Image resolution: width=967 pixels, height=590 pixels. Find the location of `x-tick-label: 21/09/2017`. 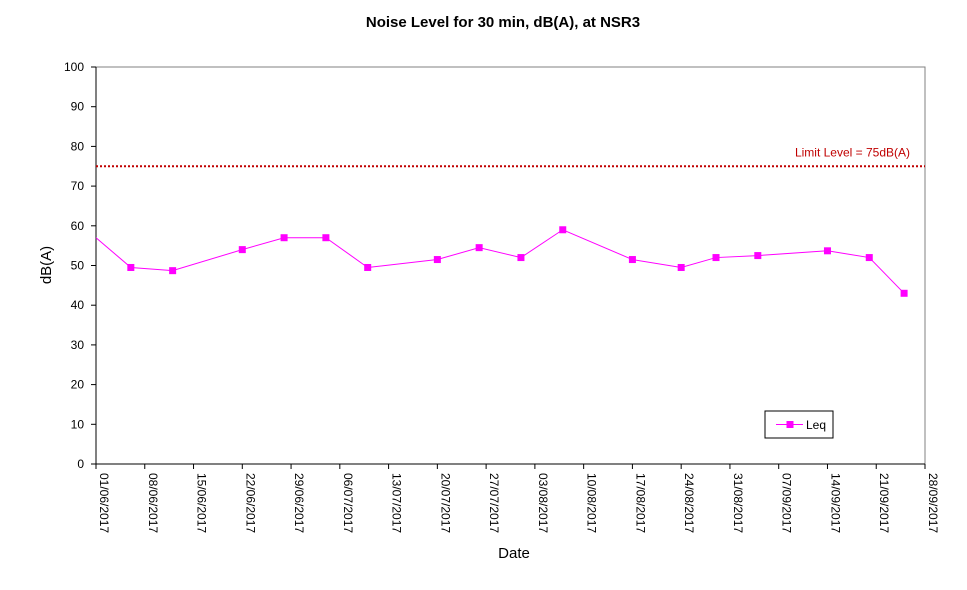

x-tick-label: 21/09/2017 is located at coordinates (884, 503).